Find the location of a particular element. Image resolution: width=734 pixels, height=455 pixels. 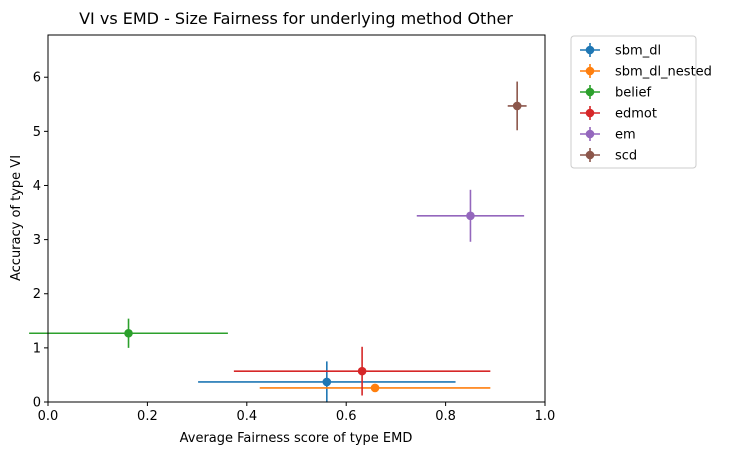

legend-entry: belief is located at coordinates (615, 93).